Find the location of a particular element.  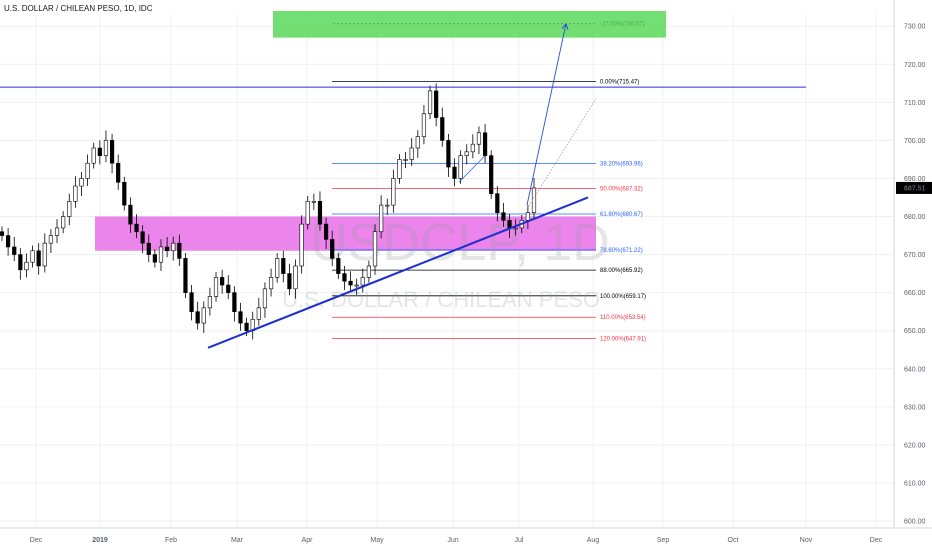

fib-label: 100.00%(659.17) is located at coordinates (623, 297).